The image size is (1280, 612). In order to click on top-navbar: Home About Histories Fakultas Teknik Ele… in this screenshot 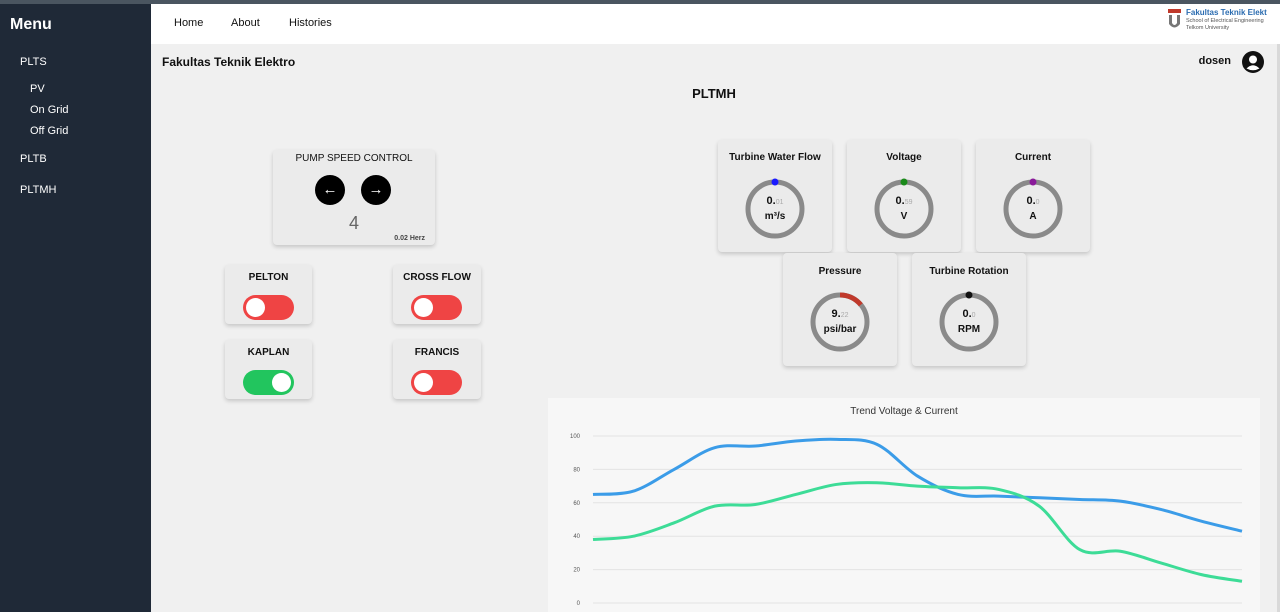, I will do `click(715, 24)`.